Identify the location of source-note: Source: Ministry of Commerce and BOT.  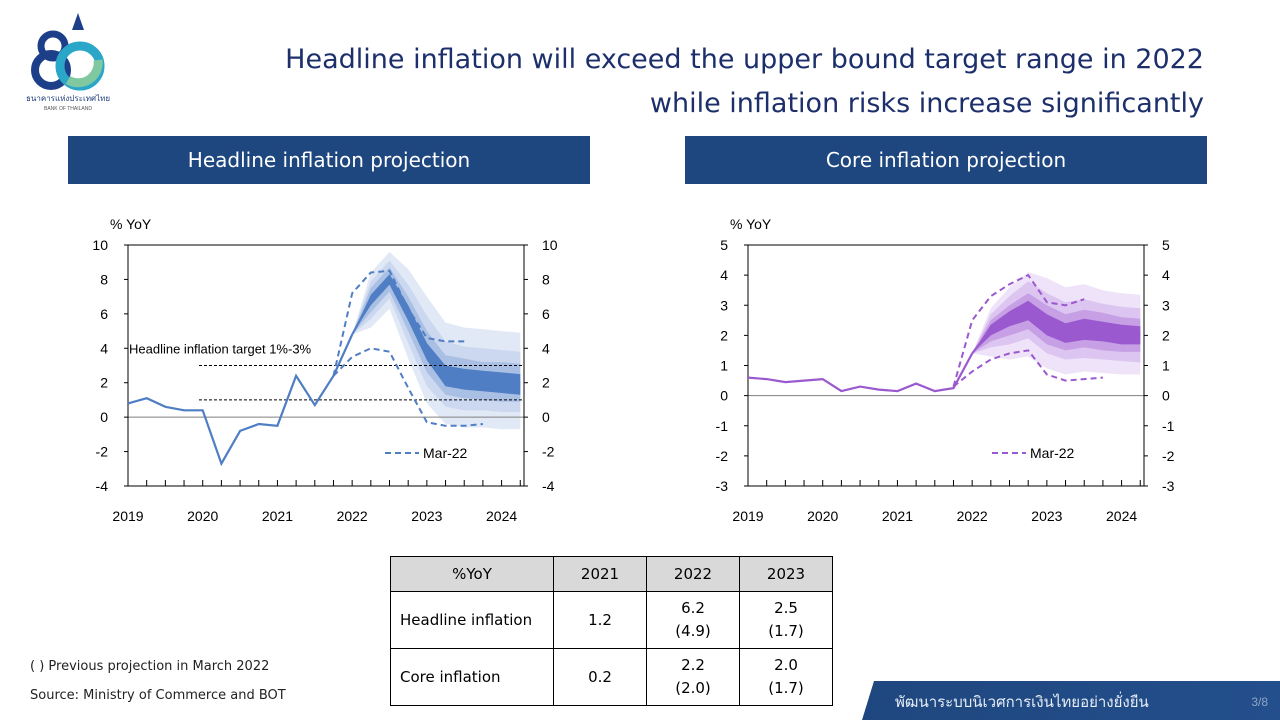
(158, 695).